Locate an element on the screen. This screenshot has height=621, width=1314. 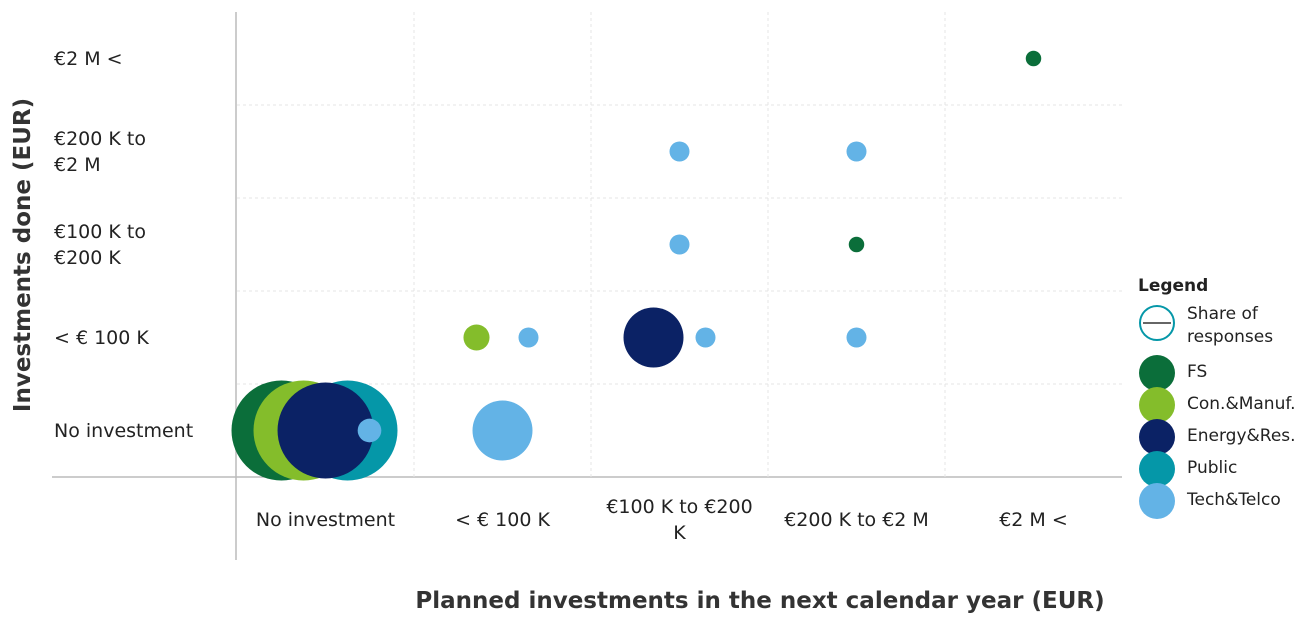
legend-size-label: Share of responses is located at coordinates (1230, 325).